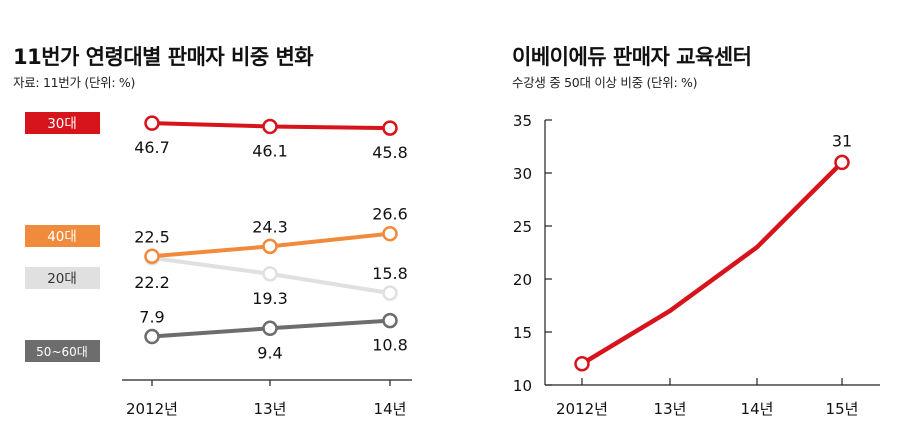  What do you see at coordinates (152, 147) in the screenshot?
I see `data-label-0-0: 46.7` at bounding box center [152, 147].